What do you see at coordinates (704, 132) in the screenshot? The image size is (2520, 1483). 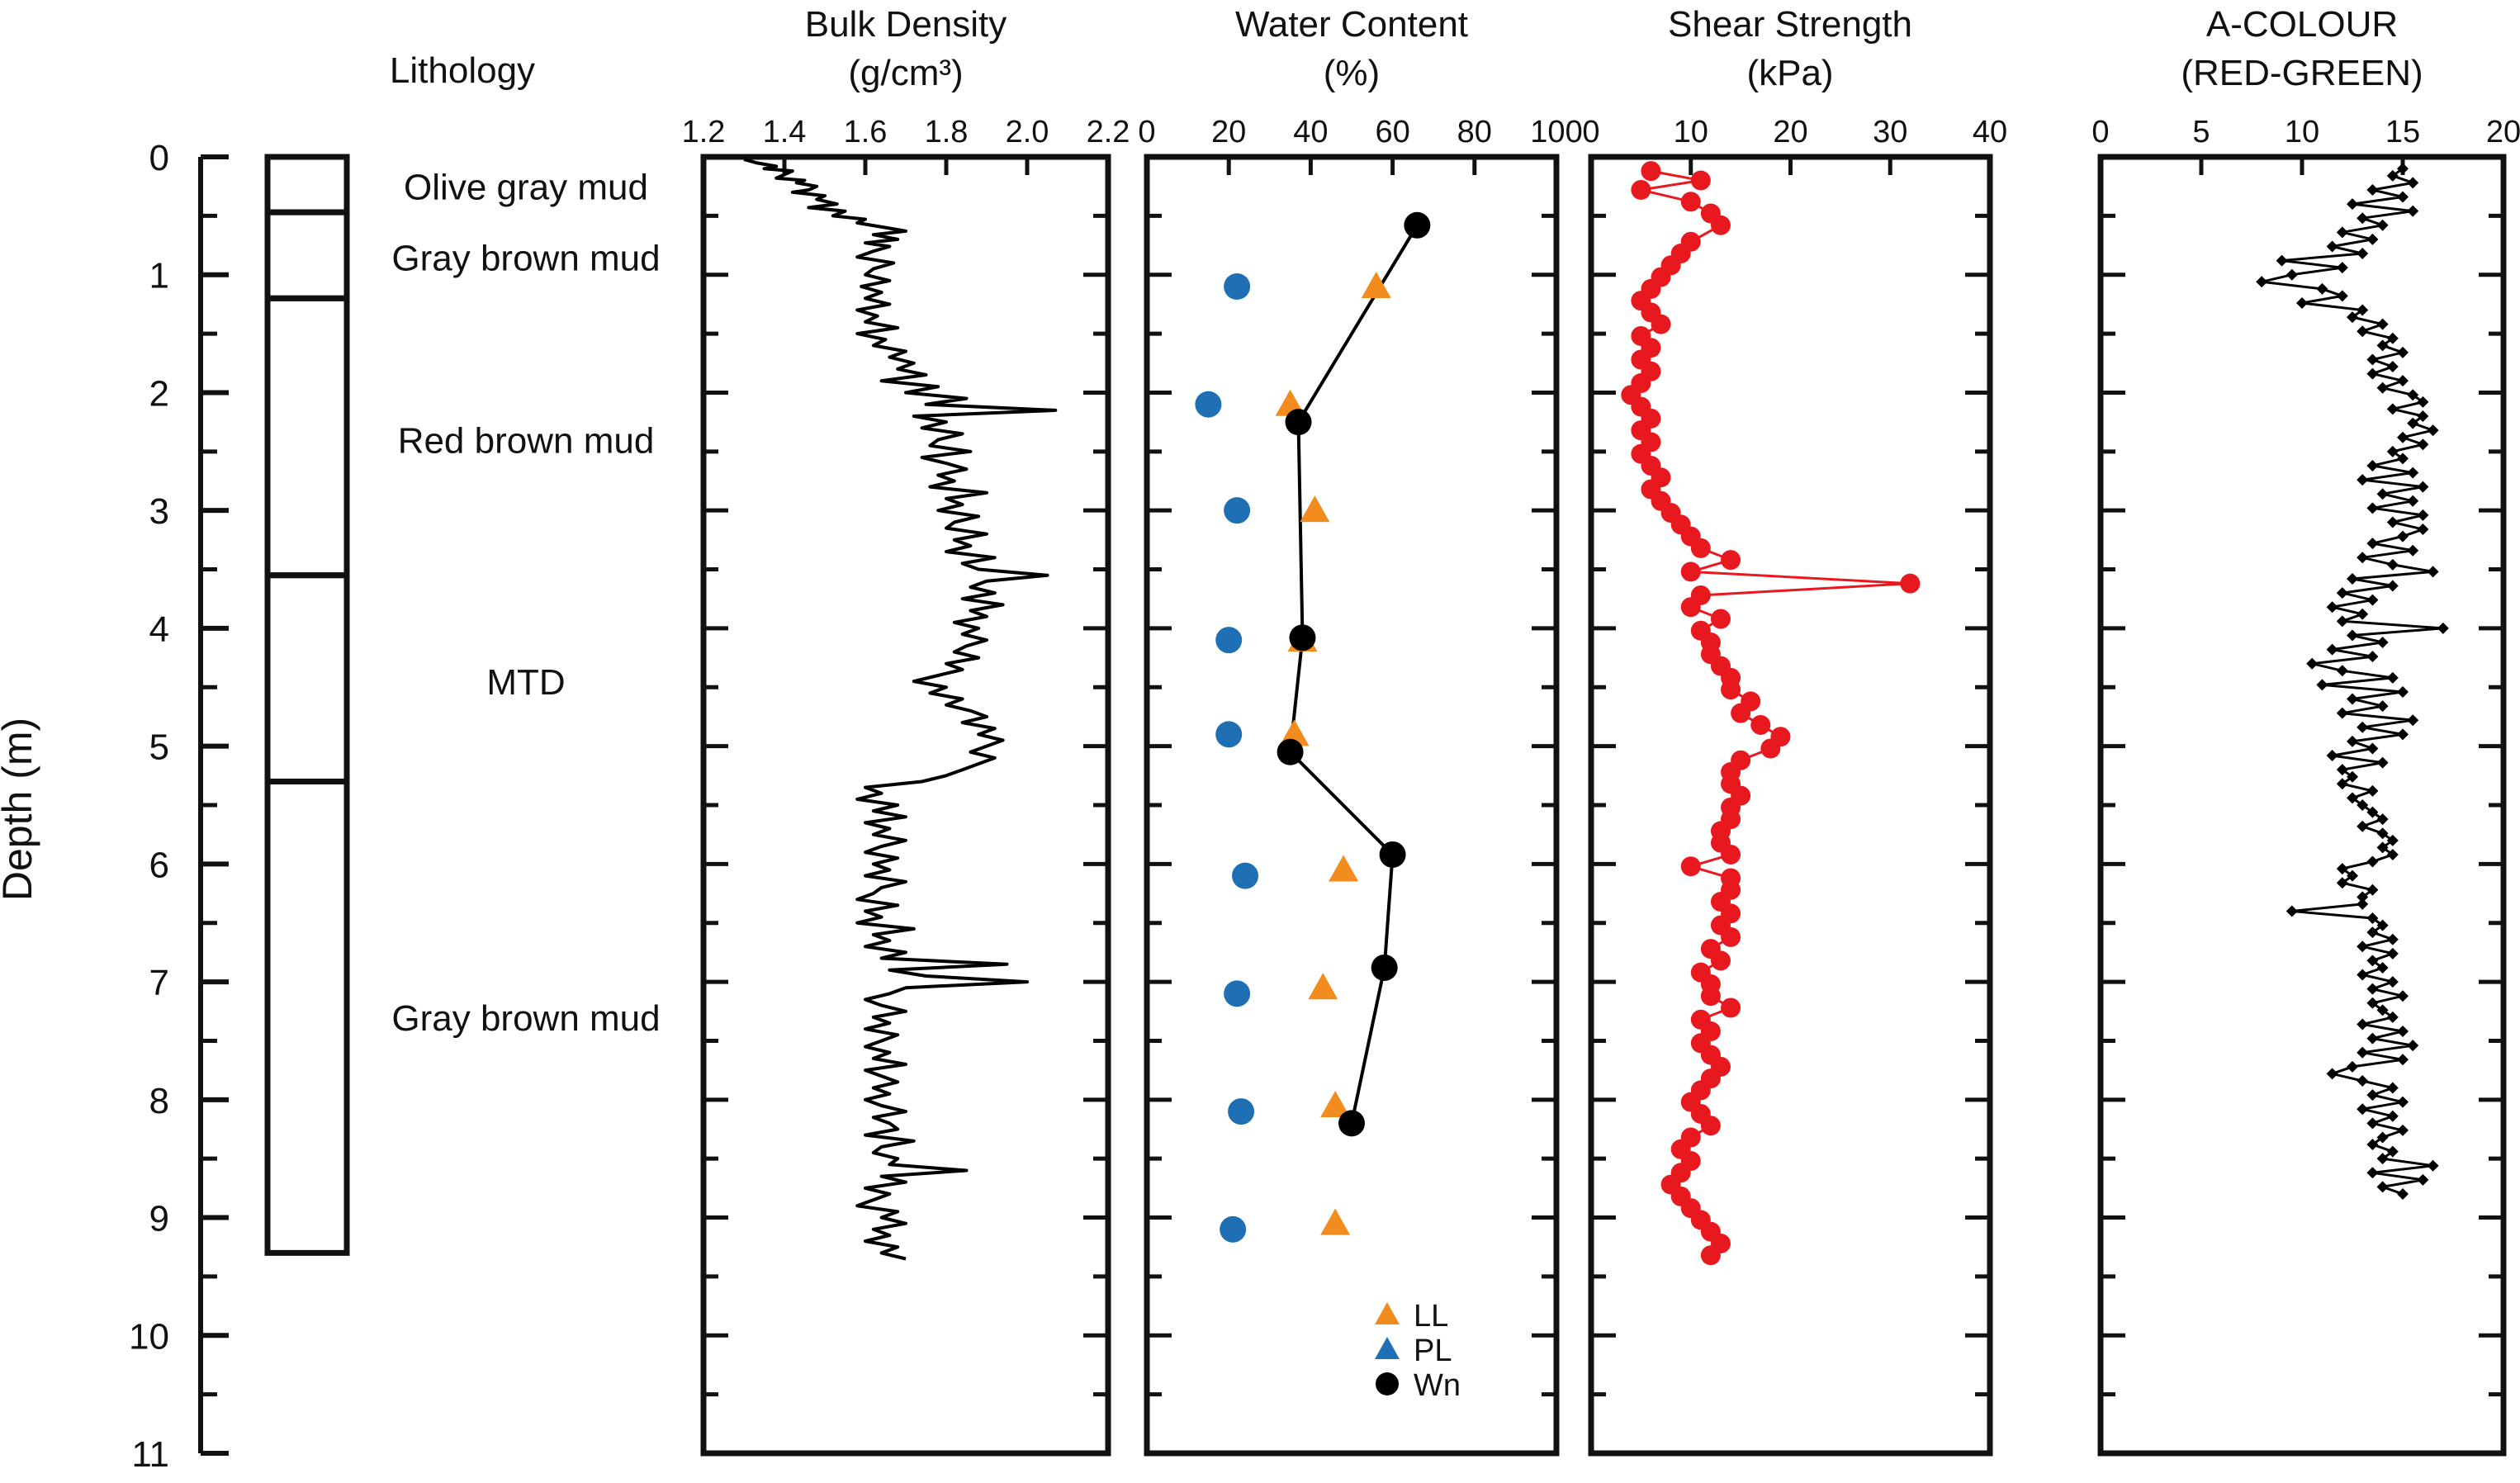 I see `x-tick-label: 1.2` at bounding box center [704, 132].